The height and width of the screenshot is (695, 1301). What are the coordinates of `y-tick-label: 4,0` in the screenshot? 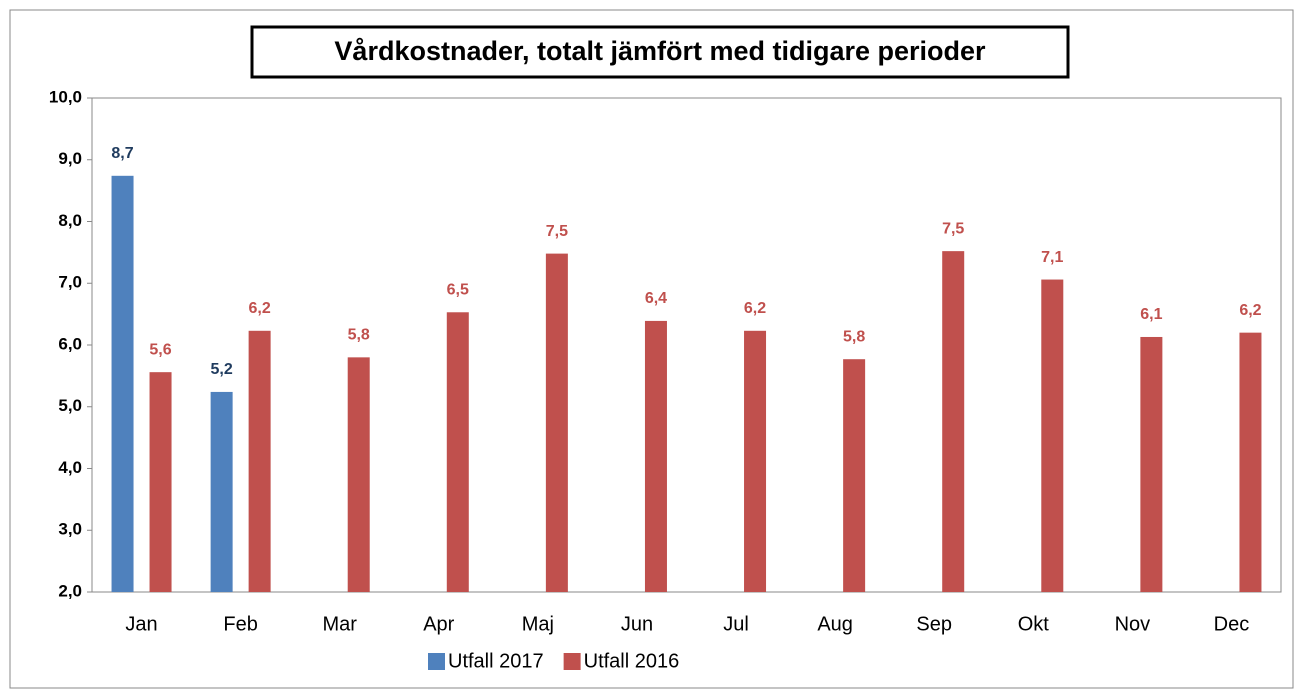 It's located at (70, 467).